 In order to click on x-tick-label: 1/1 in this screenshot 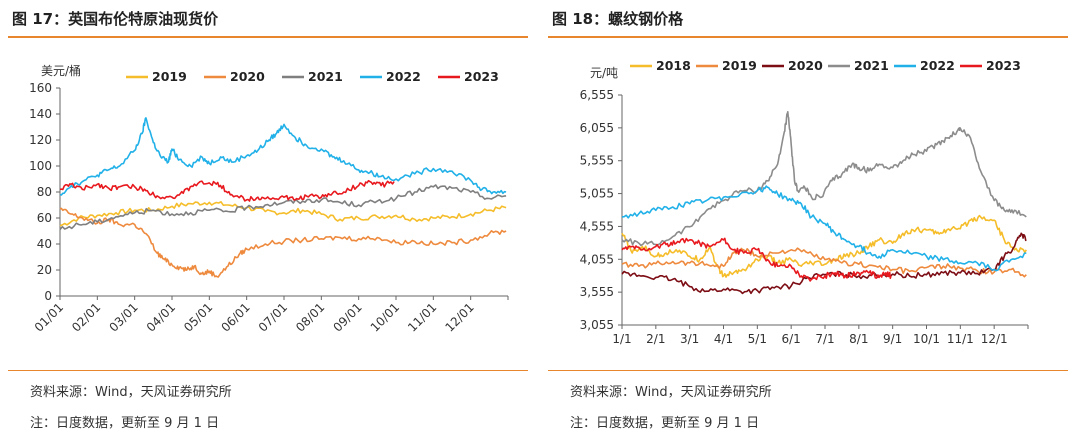, I will do `click(621, 339)`.